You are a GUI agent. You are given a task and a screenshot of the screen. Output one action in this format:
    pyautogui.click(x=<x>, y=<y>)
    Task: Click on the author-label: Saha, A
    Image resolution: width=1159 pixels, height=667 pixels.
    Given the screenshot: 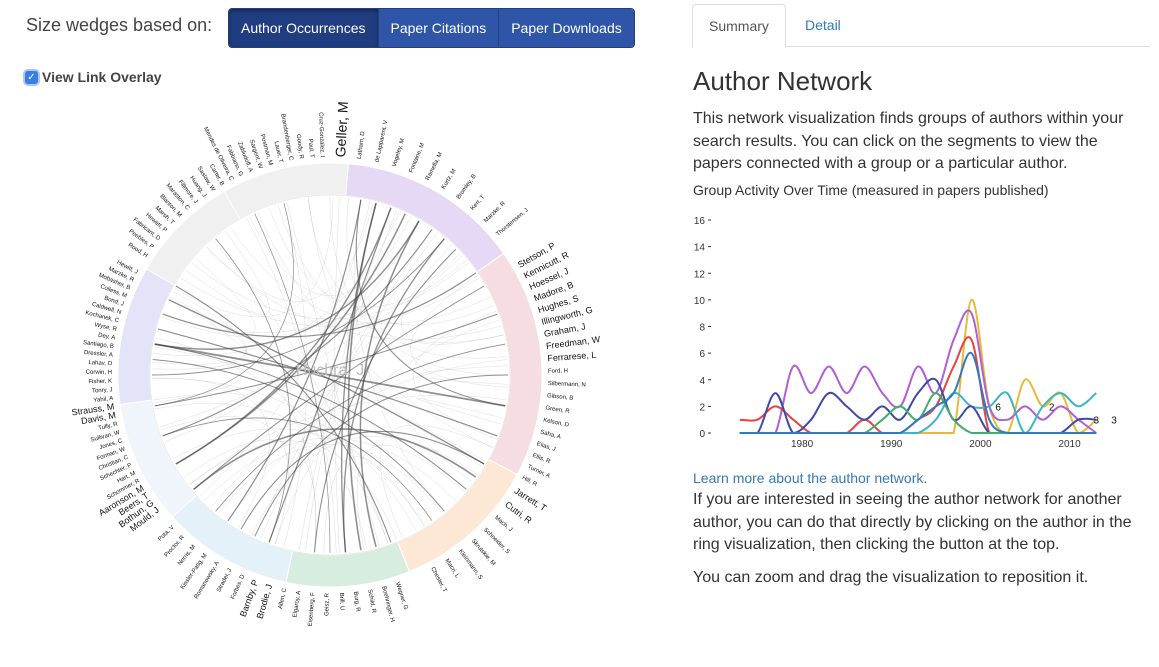 What is the action you would take?
    pyautogui.click(x=551, y=434)
    